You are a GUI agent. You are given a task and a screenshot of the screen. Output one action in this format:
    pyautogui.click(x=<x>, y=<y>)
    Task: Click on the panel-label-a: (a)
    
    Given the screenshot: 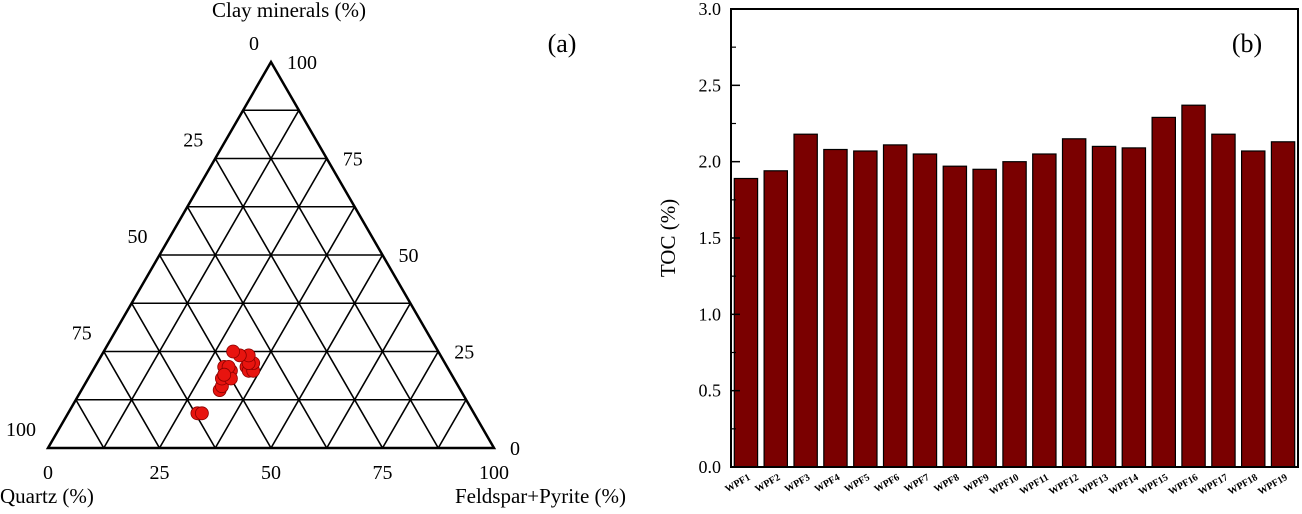 What is the action you would take?
    pyautogui.click(x=562, y=43)
    